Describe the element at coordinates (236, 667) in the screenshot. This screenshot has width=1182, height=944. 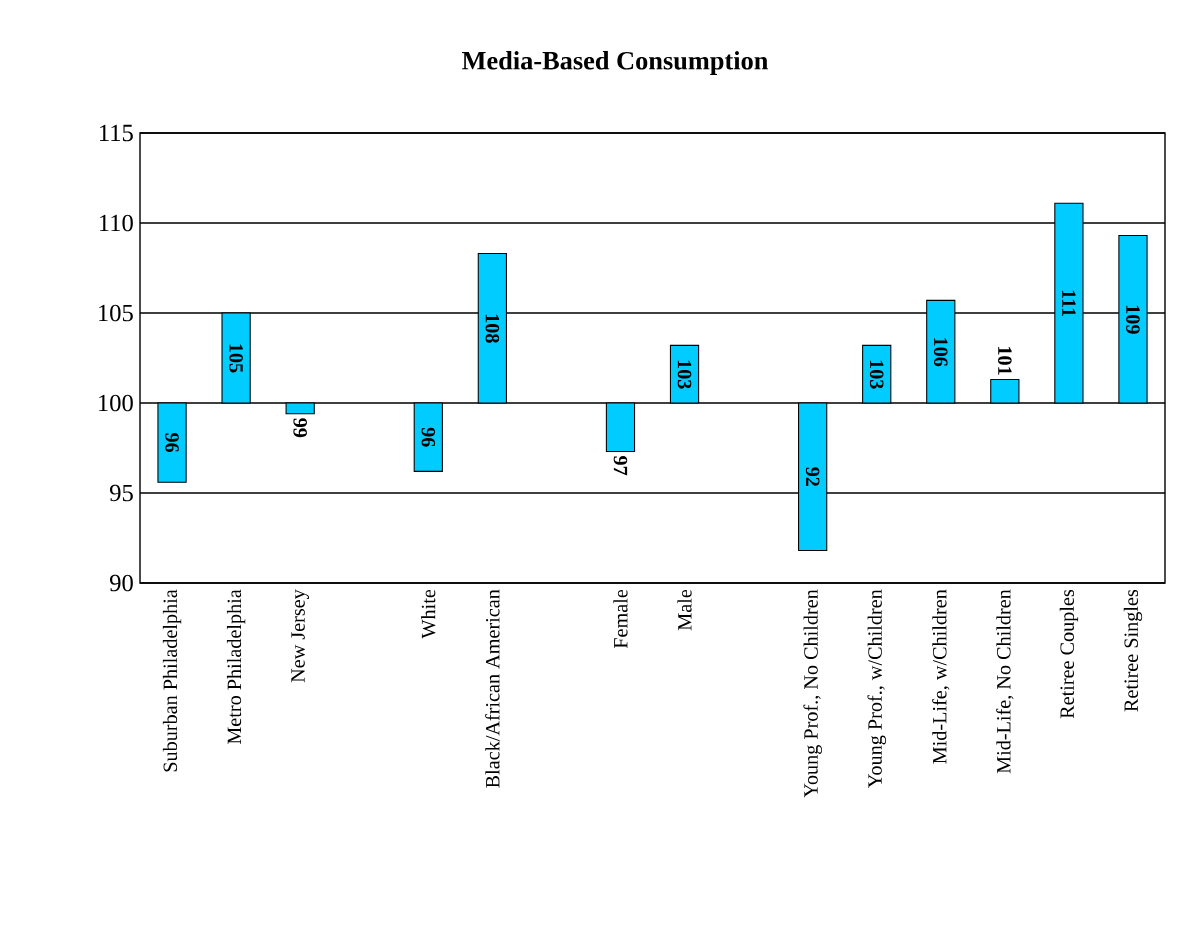
I see `x-tick-label: Metro Philadelphia` at that location.